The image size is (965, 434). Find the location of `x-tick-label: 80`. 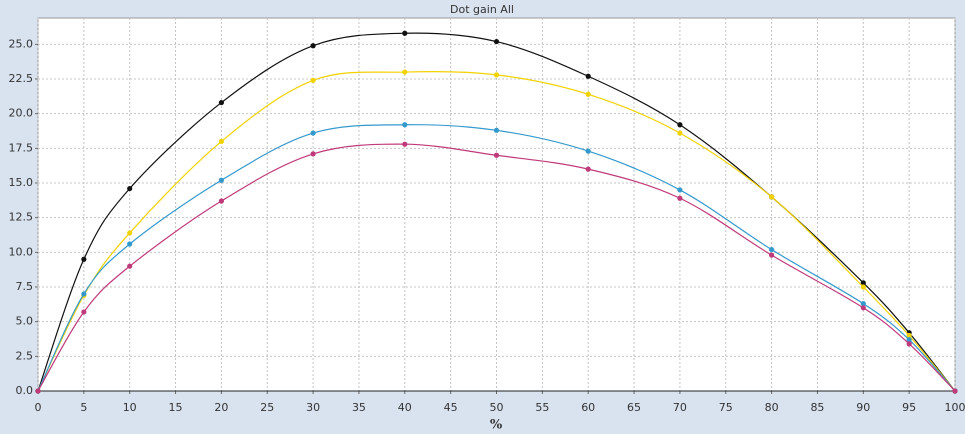

x-tick-label: 80 is located at coordinates (772, 407).